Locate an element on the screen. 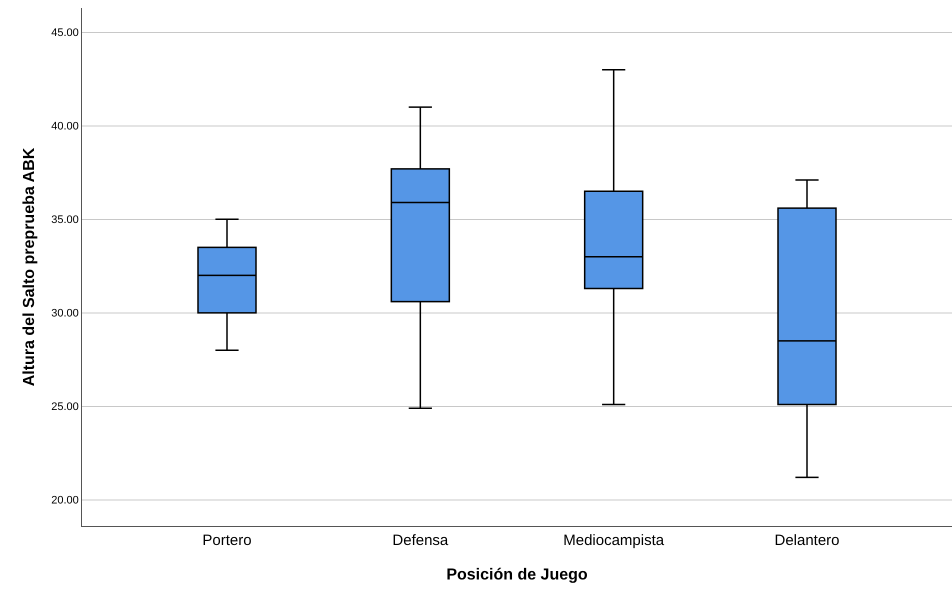 The height and width of the screenshot is (598, 952). x-axis-title: Posición de Juego is located at coordinates (517, 575).